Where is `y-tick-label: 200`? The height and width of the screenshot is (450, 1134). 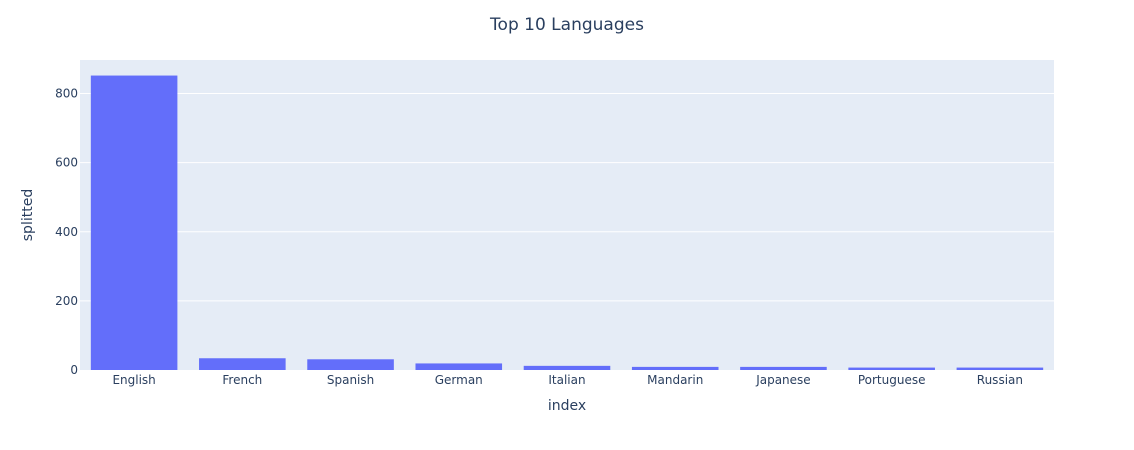
y-tick-label: 200 is located at coordinates (66, 301).